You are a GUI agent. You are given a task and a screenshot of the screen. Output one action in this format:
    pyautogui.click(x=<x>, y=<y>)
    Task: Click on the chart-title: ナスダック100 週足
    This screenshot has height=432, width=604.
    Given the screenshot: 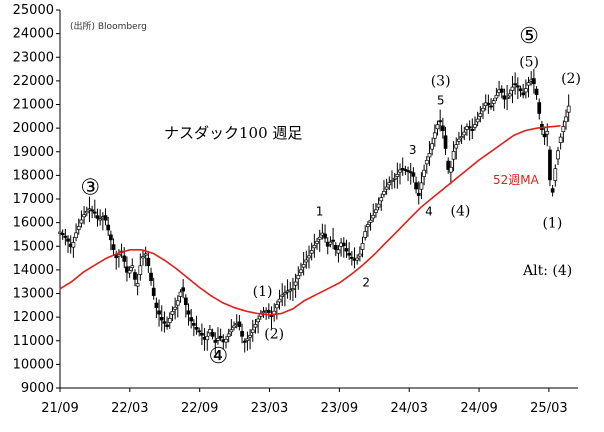 What is the action you would take?
    pyautogui.click(x=233, y=133)
    